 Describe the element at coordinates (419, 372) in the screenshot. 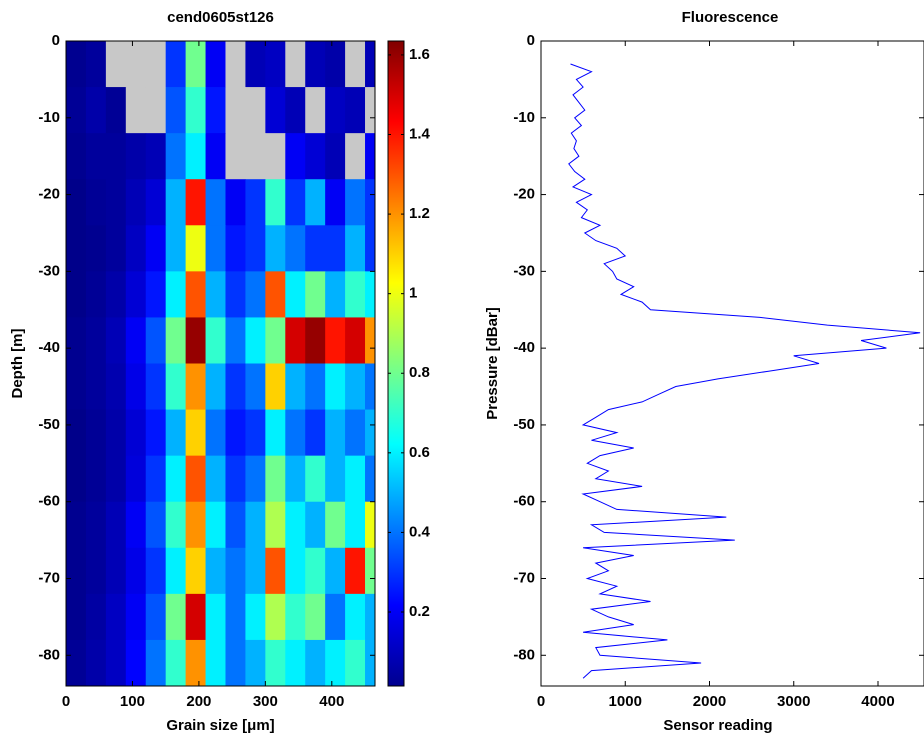

I see `colorbar-tick-label: 0.8` at that location.